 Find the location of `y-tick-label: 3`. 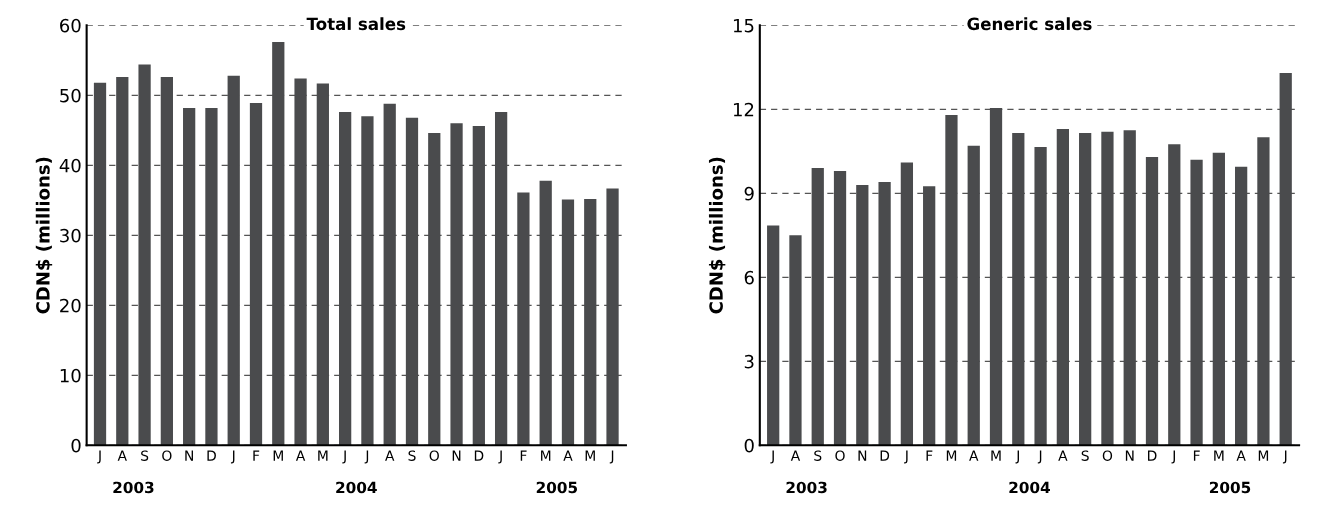

y-tick-label: 3 is located at coordinates (749, 361).